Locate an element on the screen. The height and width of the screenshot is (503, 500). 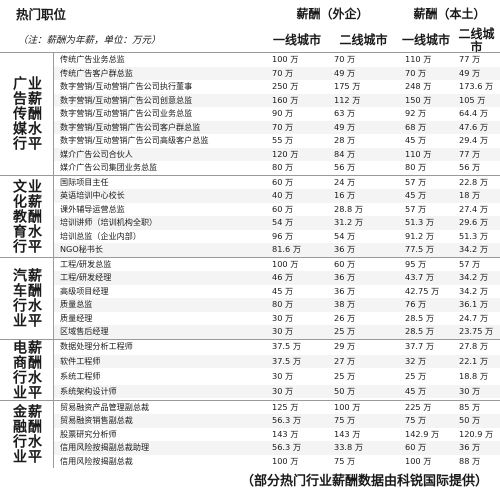
salary-cell: 54 万 is located at coordinates (345, 235).